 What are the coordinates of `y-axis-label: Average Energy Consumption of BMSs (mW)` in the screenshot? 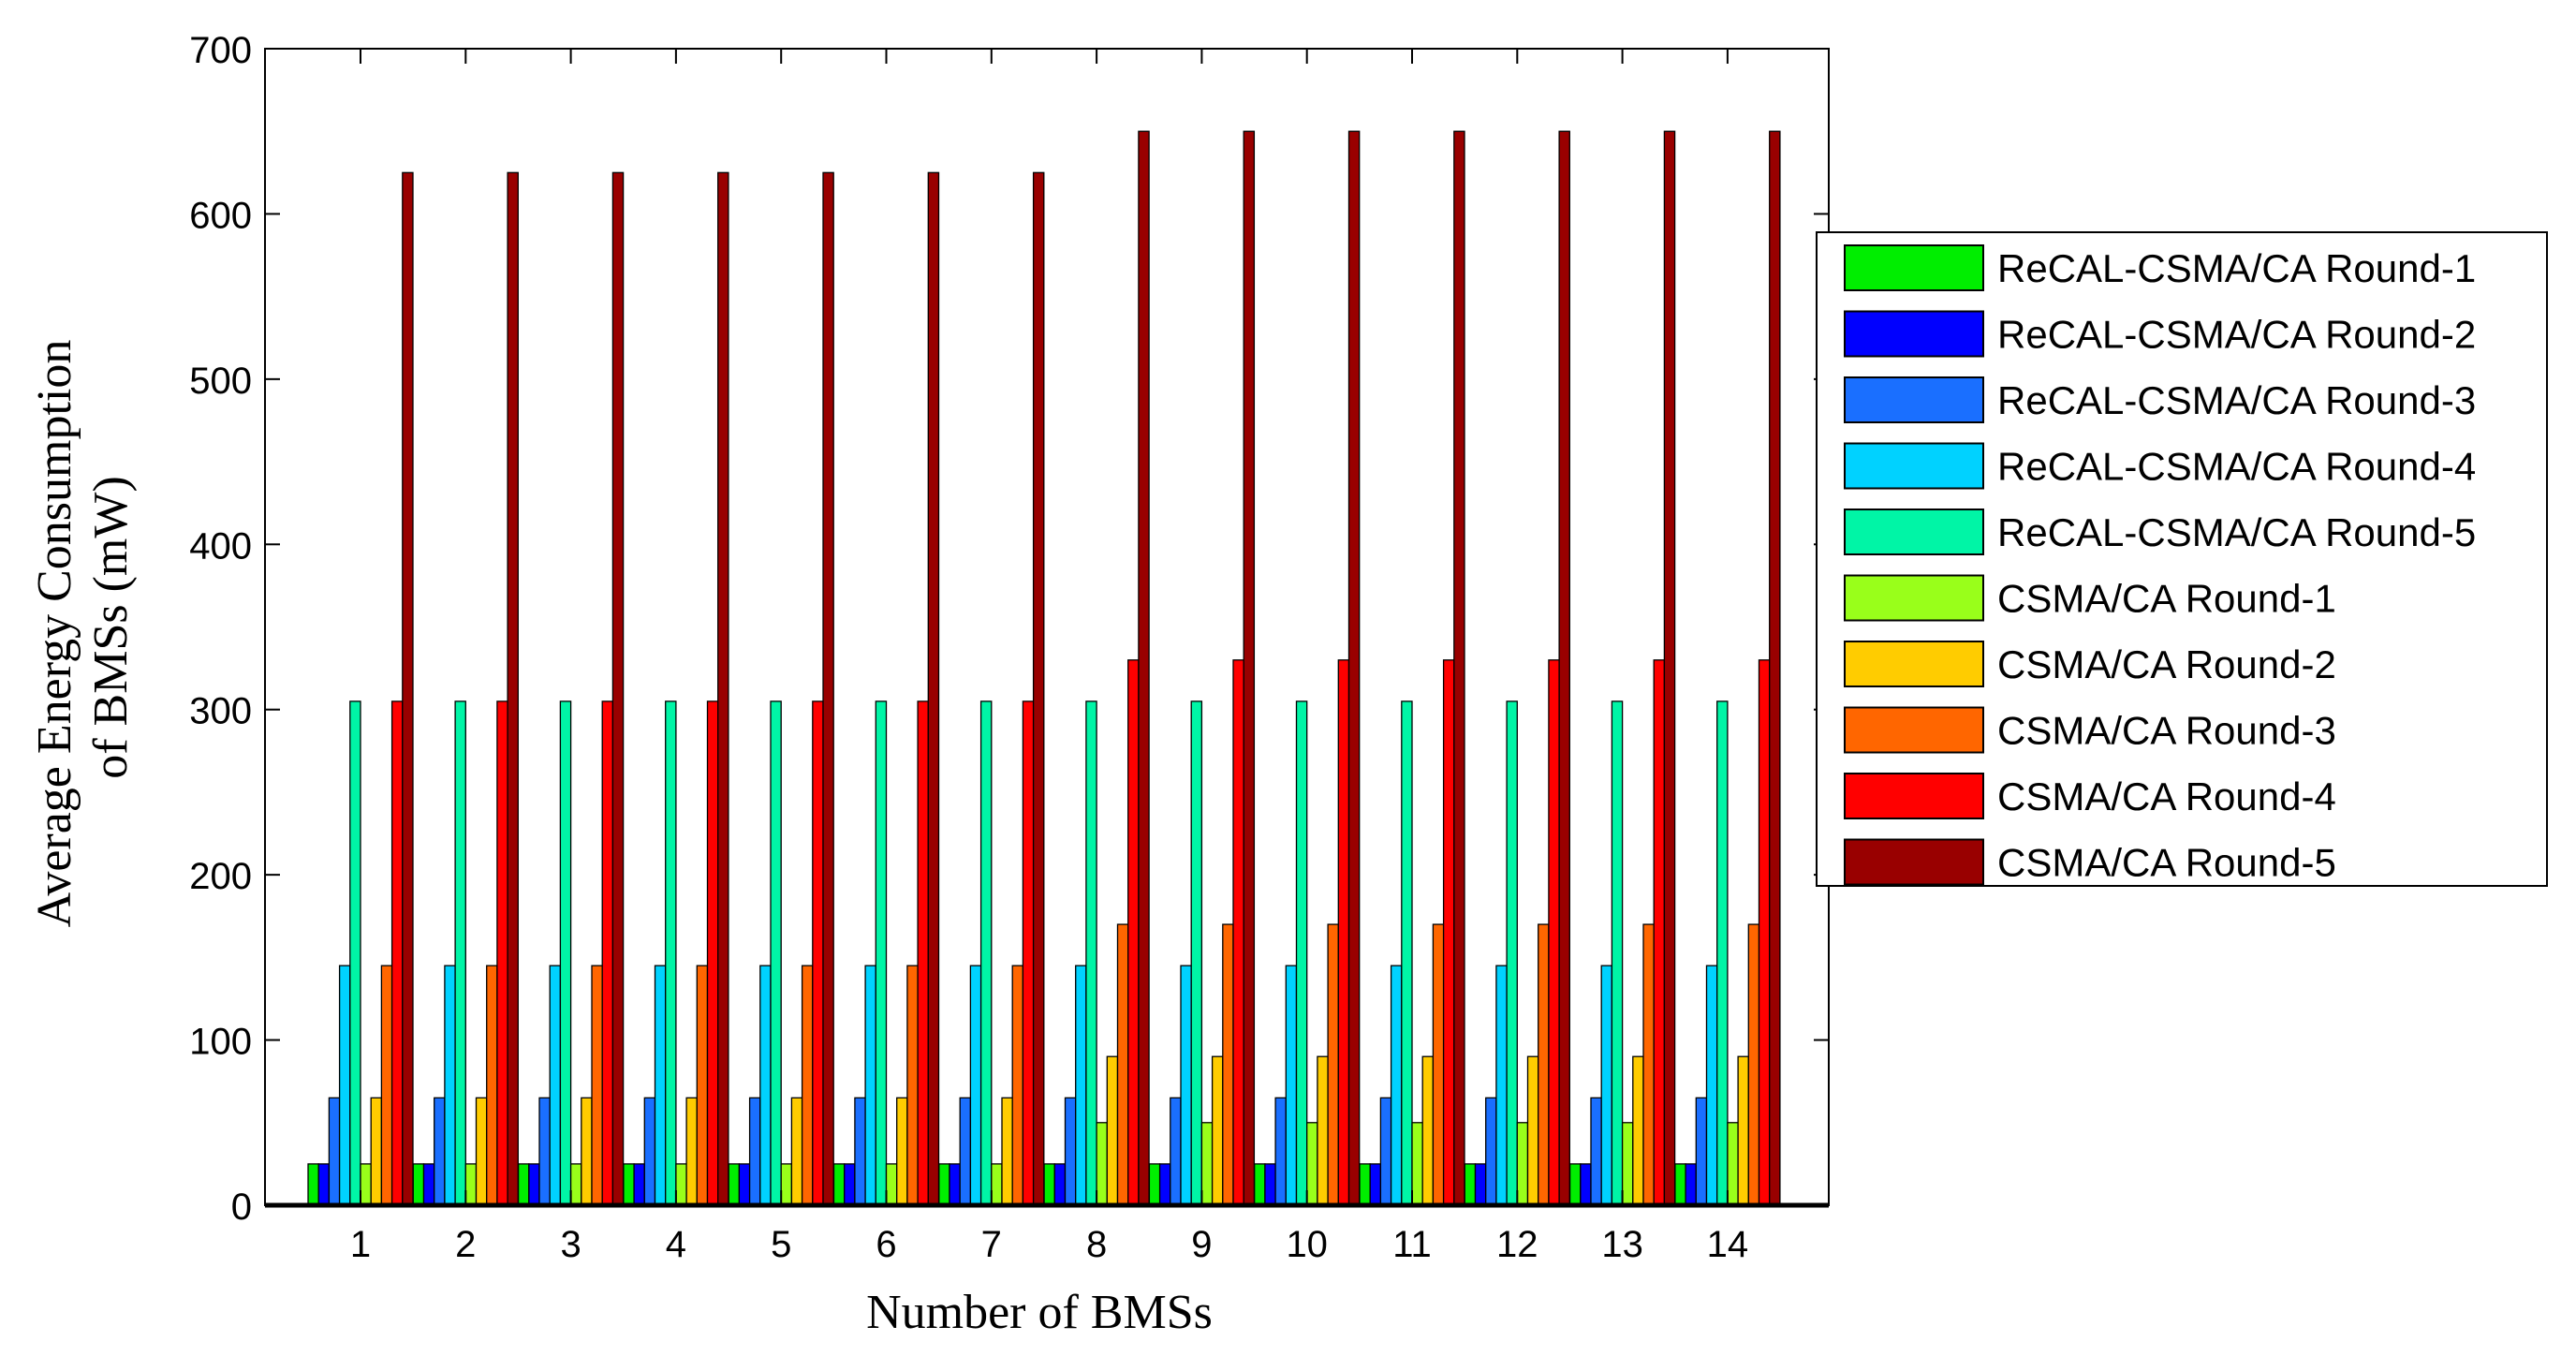 It's located at (83, 628).